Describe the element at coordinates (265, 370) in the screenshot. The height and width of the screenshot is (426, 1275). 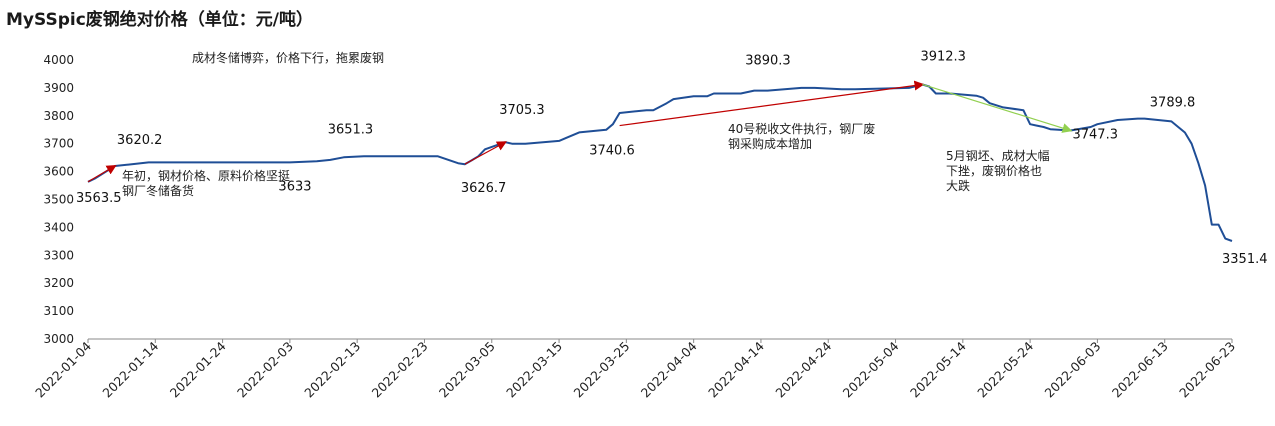
I see `x-tick-label: 2022-02-03` at that location.